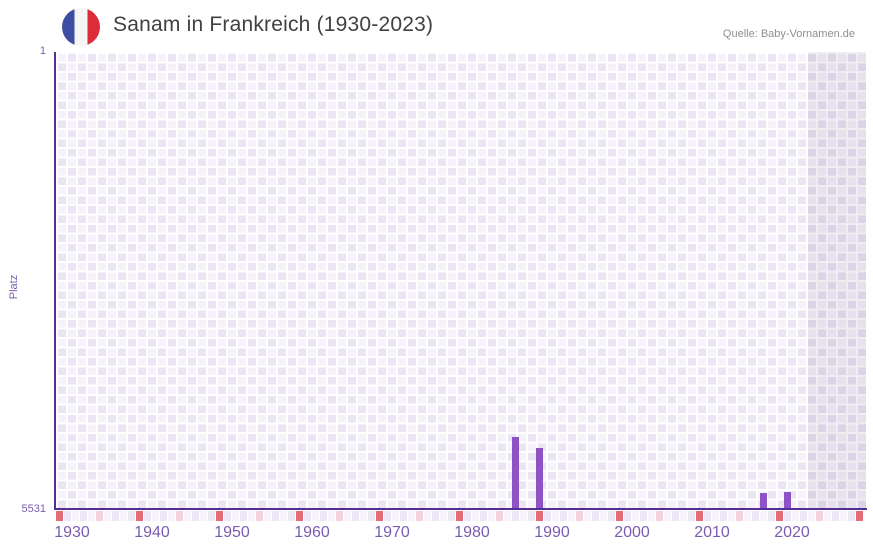 This screenshot has height=552, width=873. Describe the element at coordinates (211, 516) in the screenshot. I see `year-cell-1948` at that location.